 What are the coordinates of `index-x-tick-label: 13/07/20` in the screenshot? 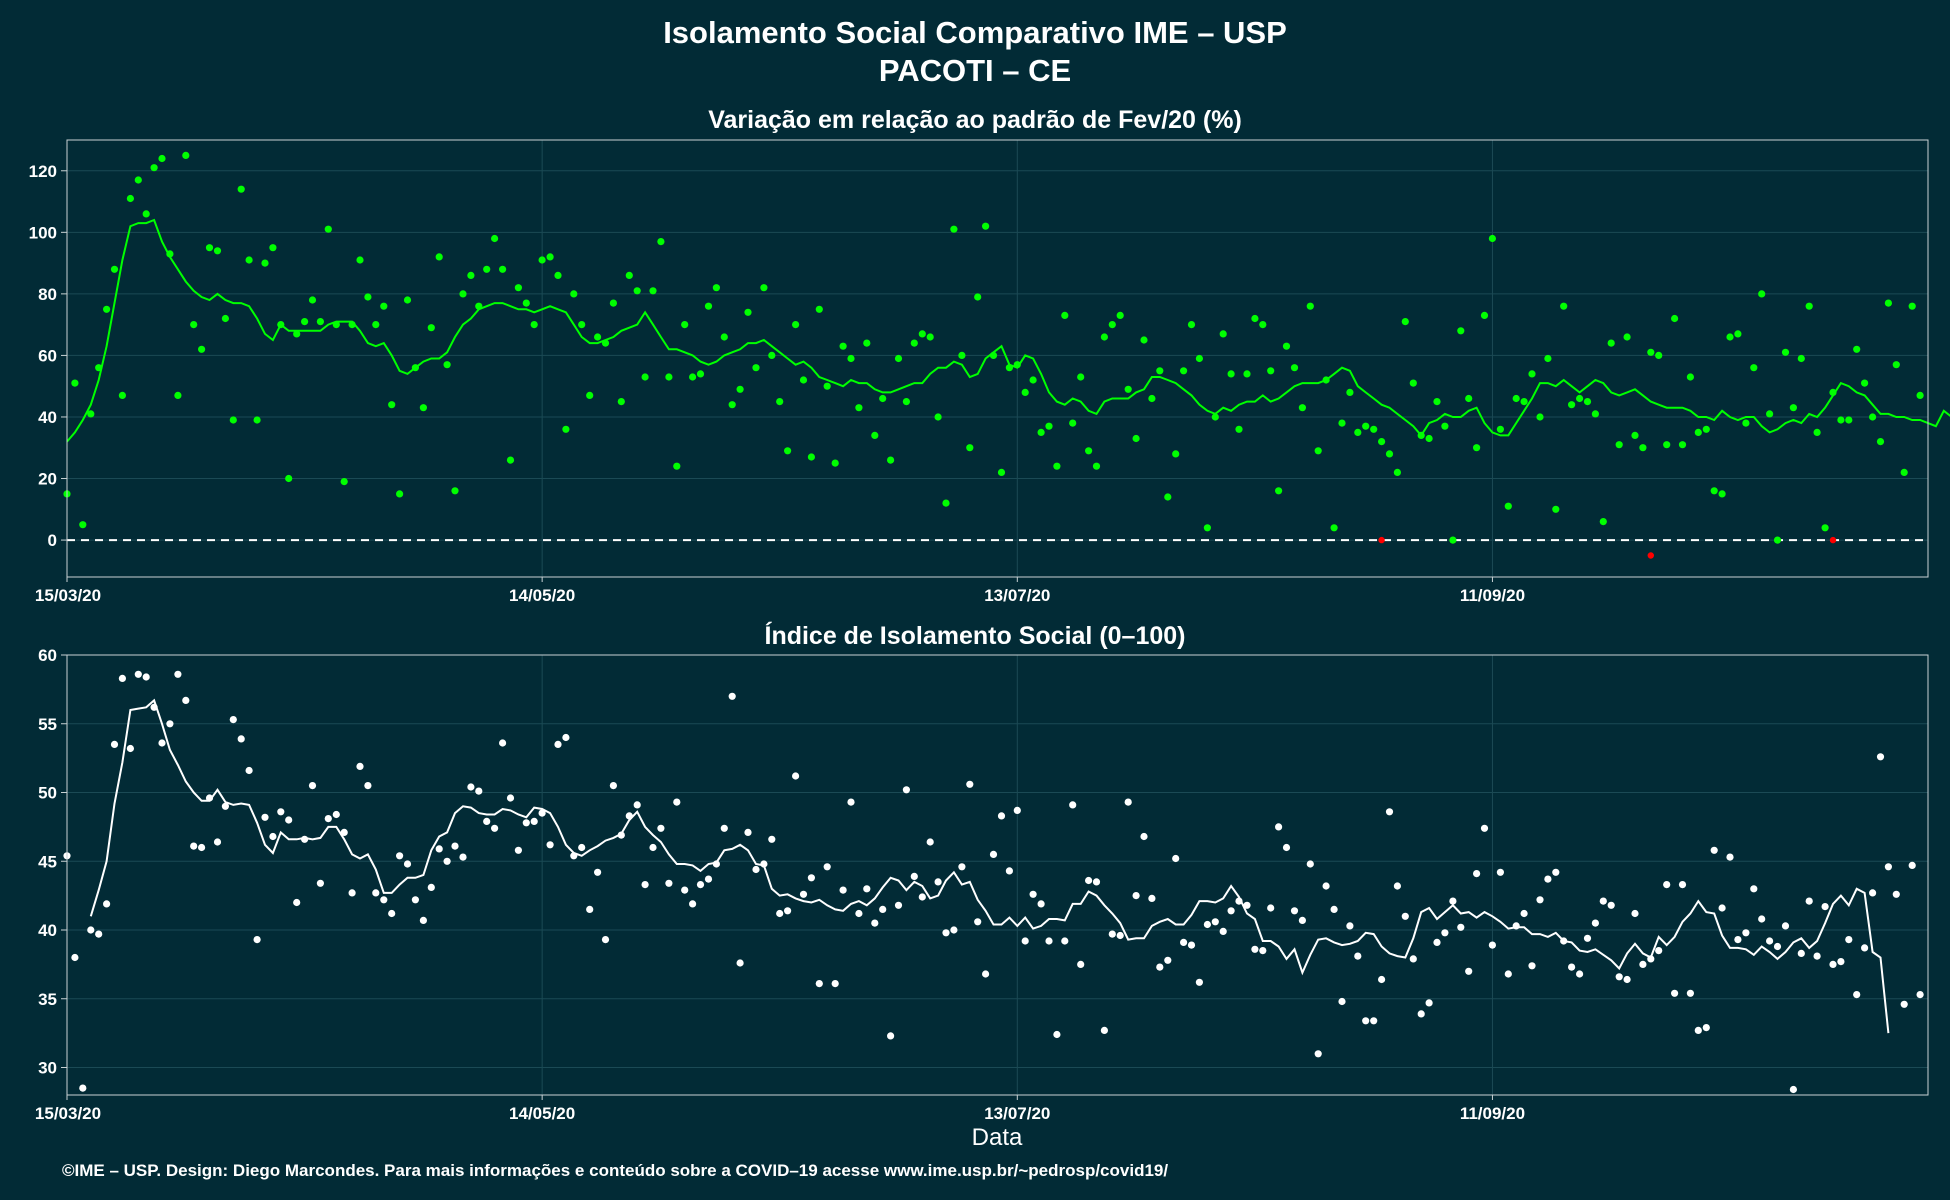 It's located at (1017, 1113).